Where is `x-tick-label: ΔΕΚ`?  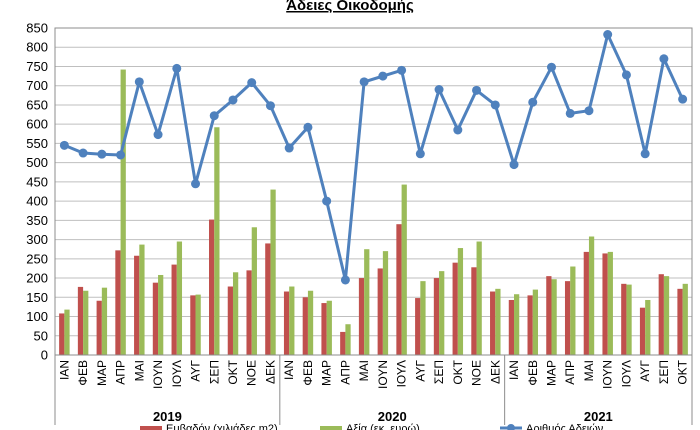 x-tick-label: ΔΕΚ is located at coordinates (495, 372).